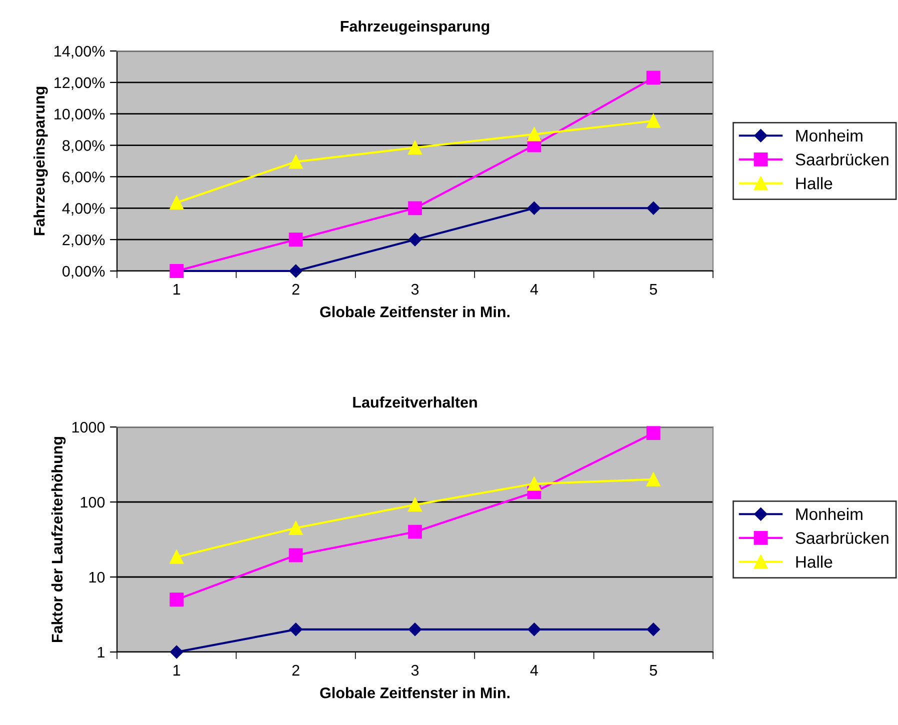 The image size is (898, 725). I want to click on y-axis-title: Faktor der Laufzeiterhöhung, so click(58, 539).